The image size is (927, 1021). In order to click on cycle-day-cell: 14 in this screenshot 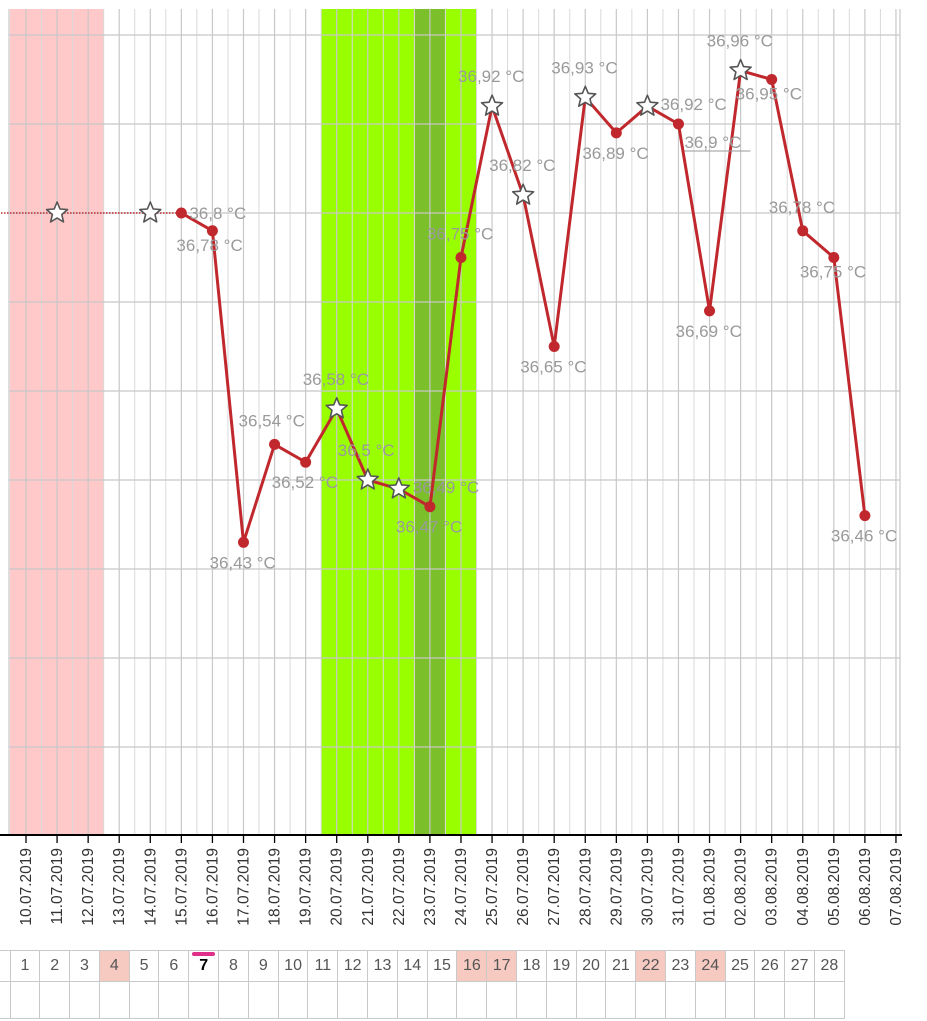, I will do `click(412, 966)`.